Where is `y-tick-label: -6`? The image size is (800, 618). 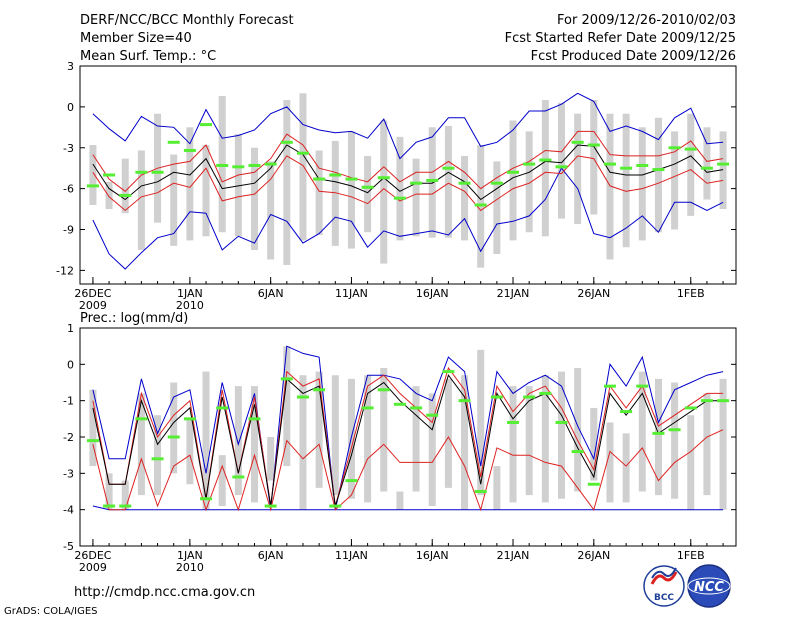 y-tick-label: -6 is located at coordinates (68, 189).